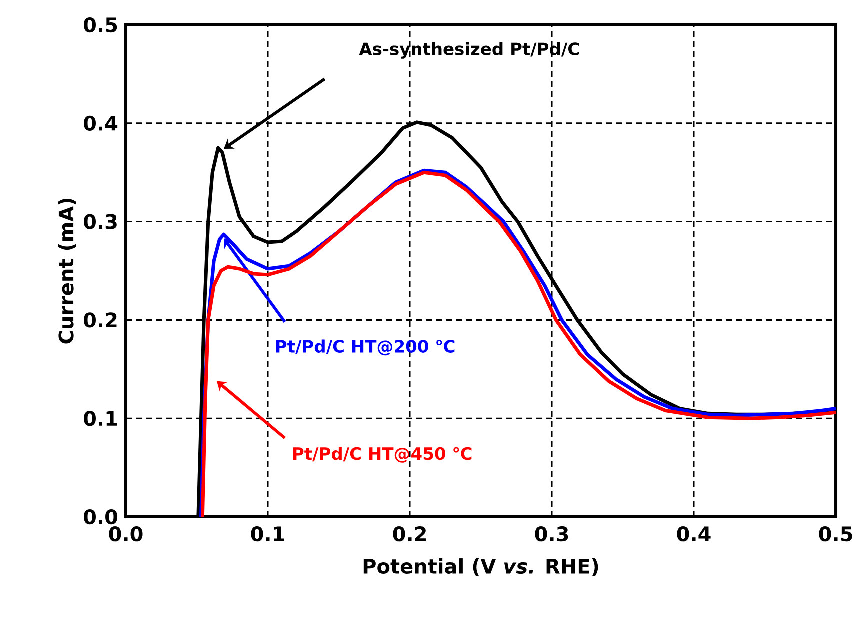 Image resolution: width=858 pixels, height=630 pixels. Describe the element at coordinates (382, 455) in the screenshot. I see `text: Pt/Pd/C HT@450 ℃` at that location.